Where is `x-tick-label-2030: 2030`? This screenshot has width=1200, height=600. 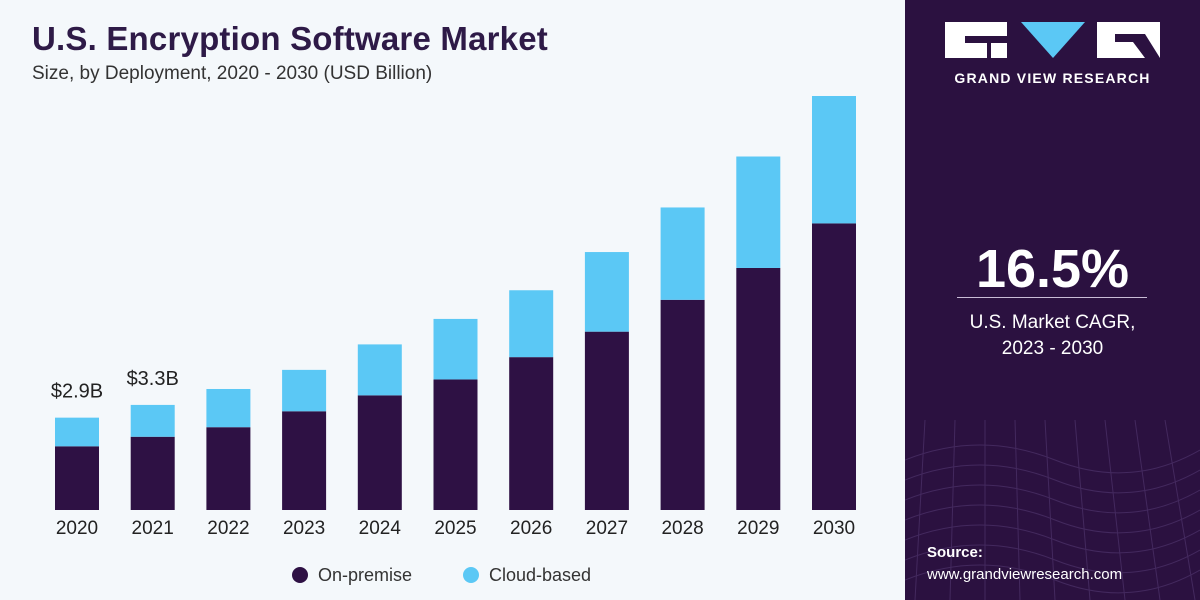 x-tick-label-2030: 2030 is located at coordinates (834, 528).